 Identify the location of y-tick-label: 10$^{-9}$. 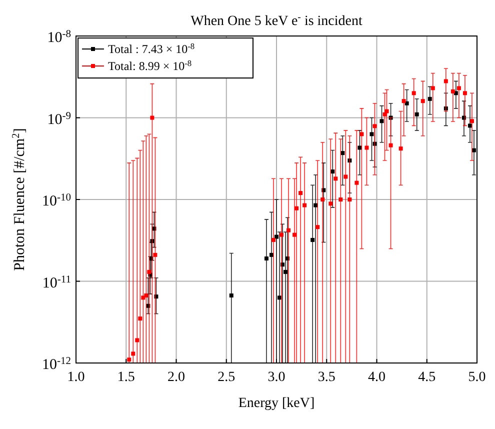
(59, 119).